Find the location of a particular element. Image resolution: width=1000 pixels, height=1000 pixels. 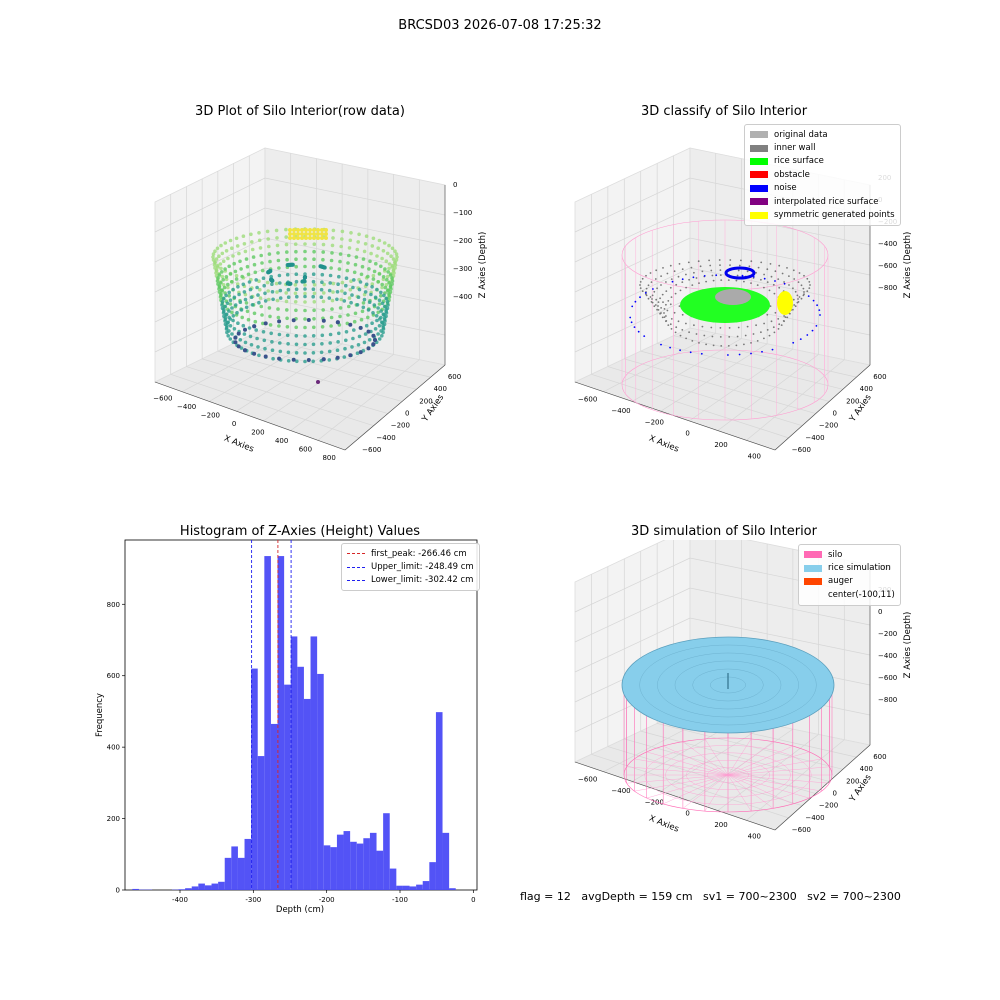

x-axis-line is located at coordinates (675, 796).